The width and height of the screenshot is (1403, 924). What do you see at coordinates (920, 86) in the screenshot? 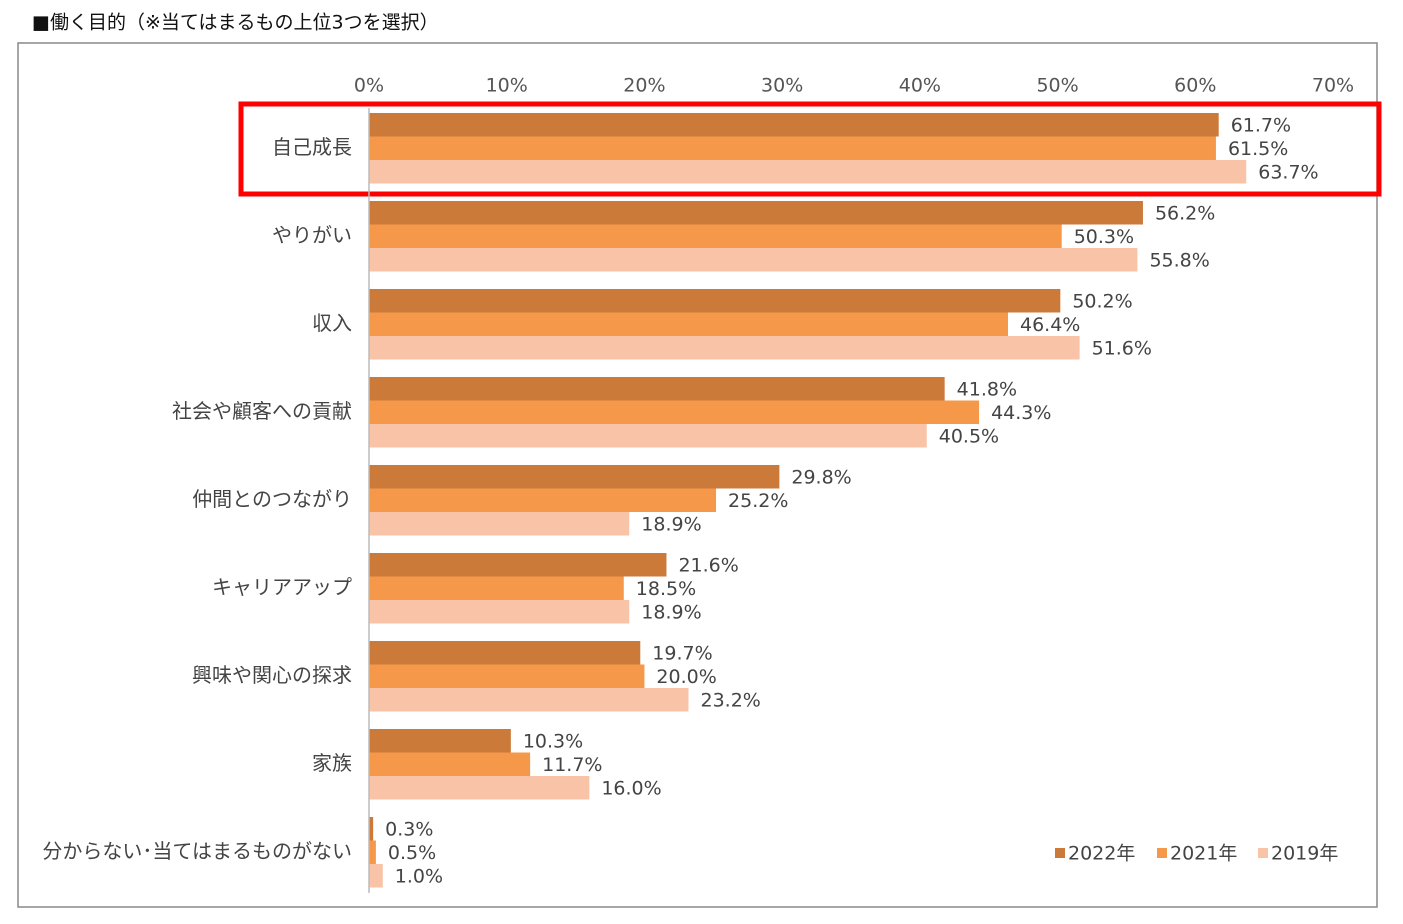
I see `x-tick-label: 40%` at bounding box center [920, 86].